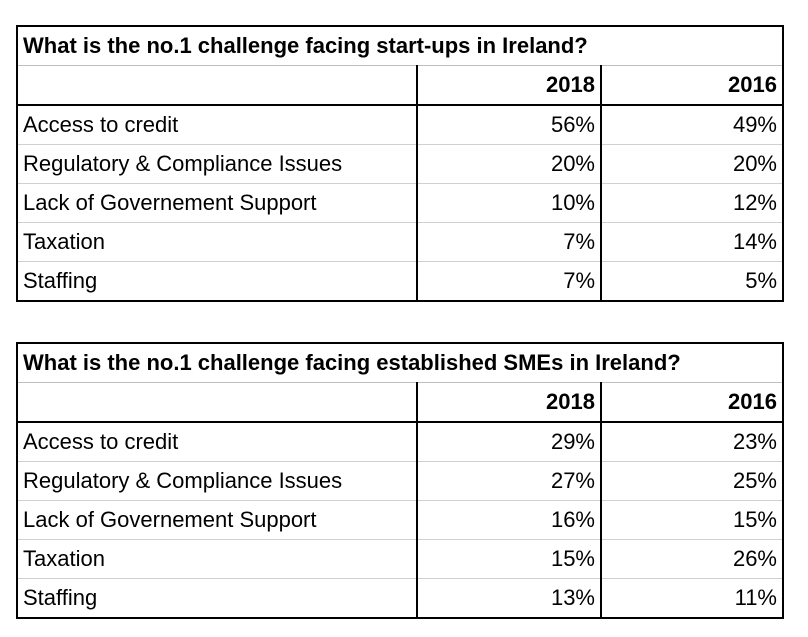 This screenshot has height=637, width=808. I want to click on value-2016: 20%, so click(692, 164).